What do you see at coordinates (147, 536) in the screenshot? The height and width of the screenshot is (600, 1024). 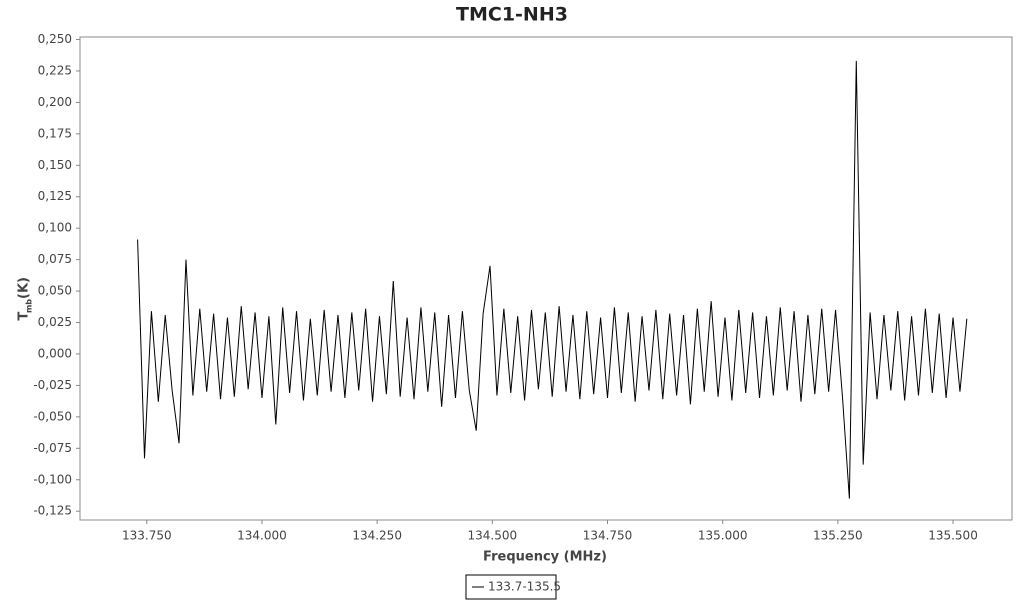 I see `x-tick-label: 133.750` at bounding box center [147, 536].